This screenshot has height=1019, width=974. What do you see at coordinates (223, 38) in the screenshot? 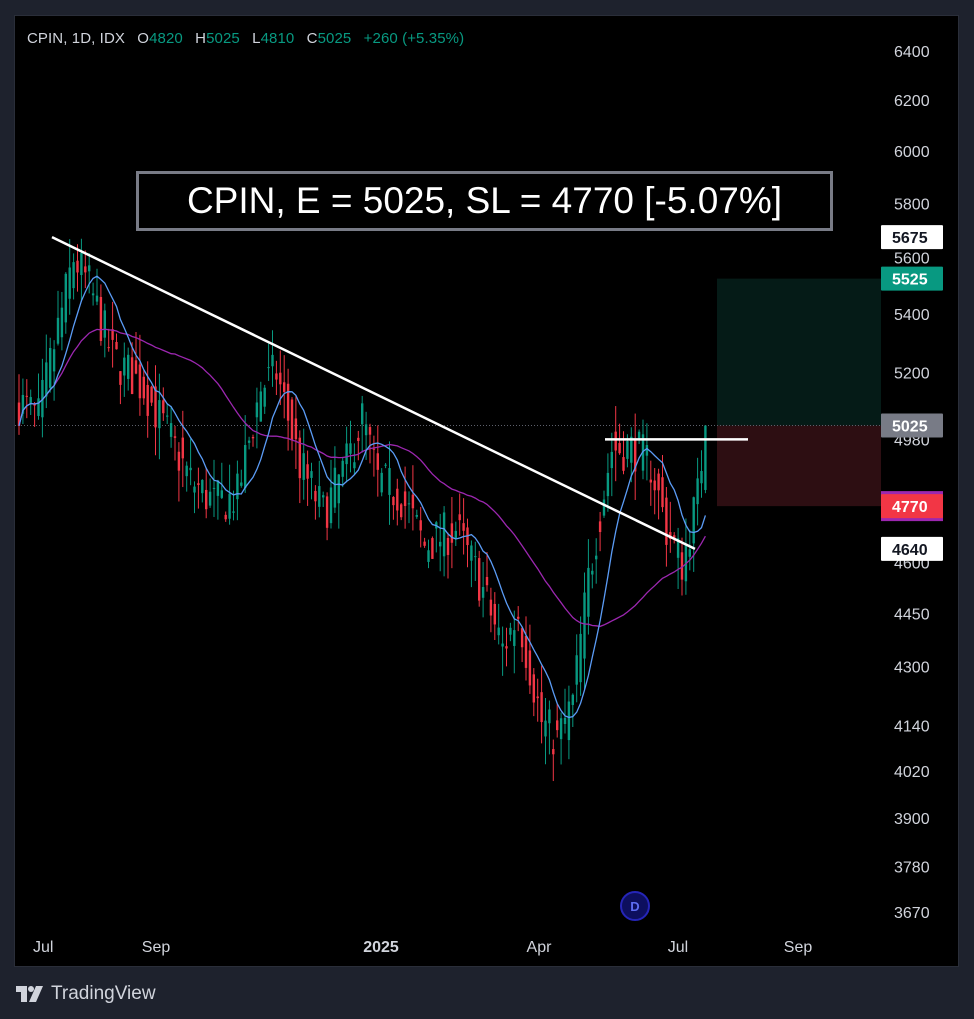
I see `high-value: 5025` at bounding box center [223, 38].